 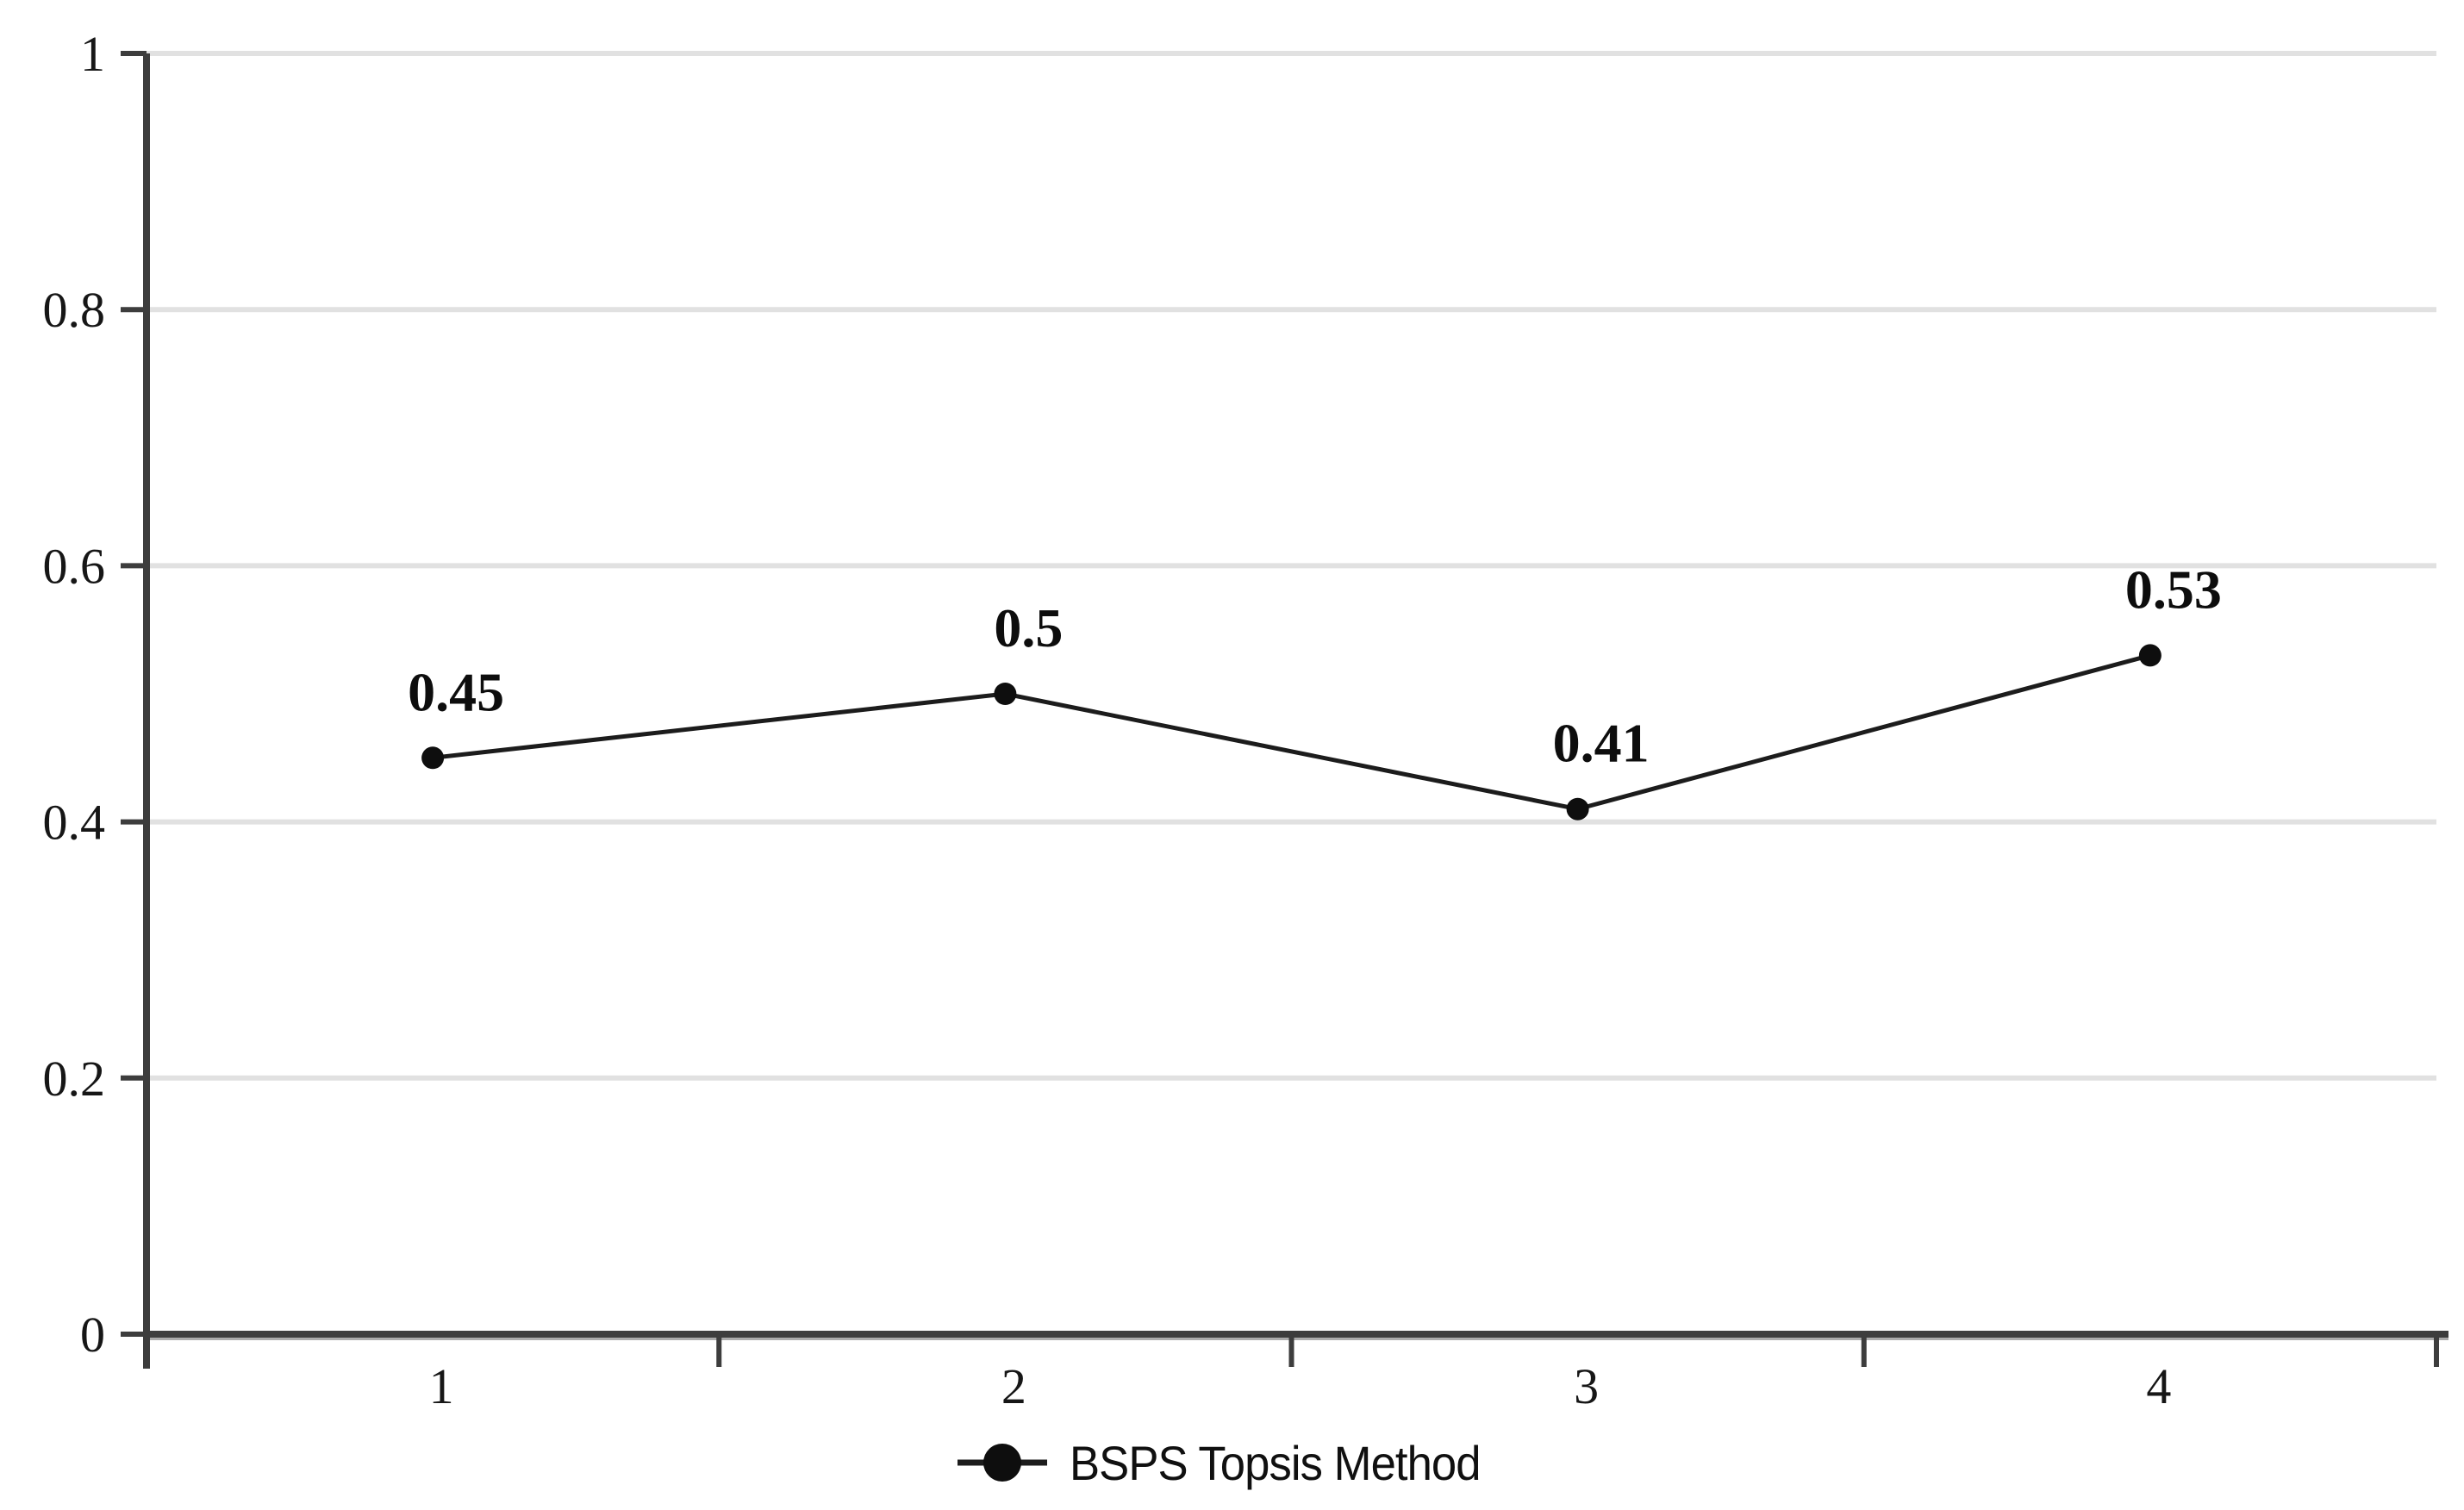 I want to click on y-tick-label-0.6: 0.6, so click(x=74, y=566).